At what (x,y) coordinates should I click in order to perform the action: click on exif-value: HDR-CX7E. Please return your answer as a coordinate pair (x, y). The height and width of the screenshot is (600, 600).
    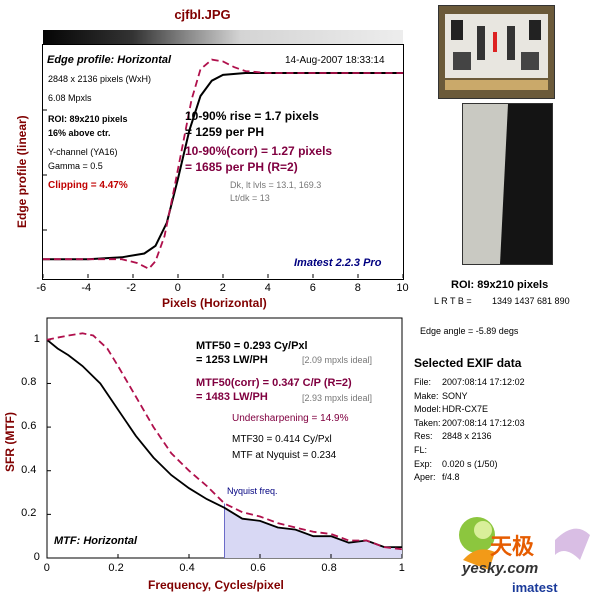
    Looking at the image, I should click on (465, 409).